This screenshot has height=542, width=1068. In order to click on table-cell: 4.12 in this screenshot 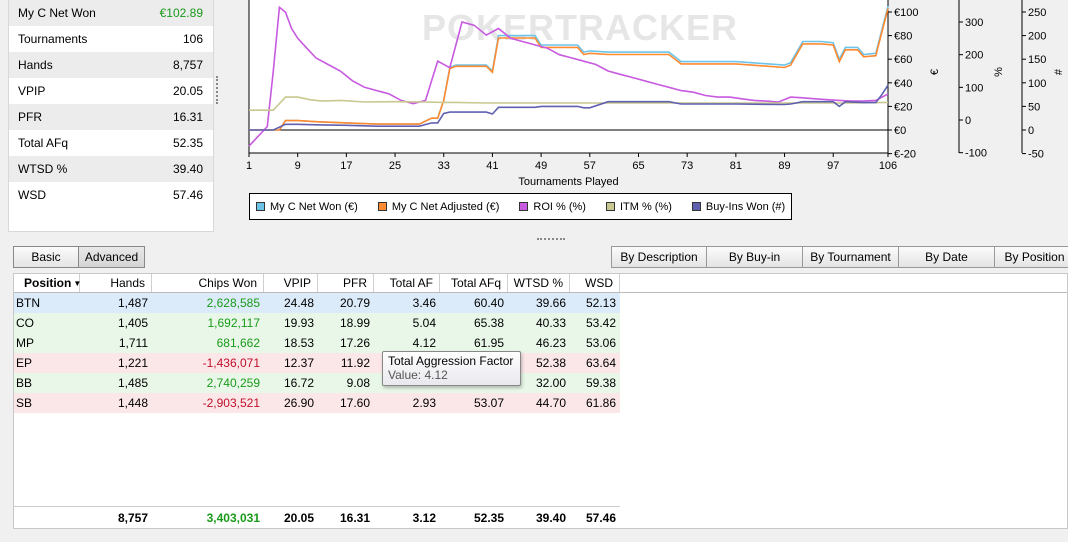, I will do `click(424, 343)`.